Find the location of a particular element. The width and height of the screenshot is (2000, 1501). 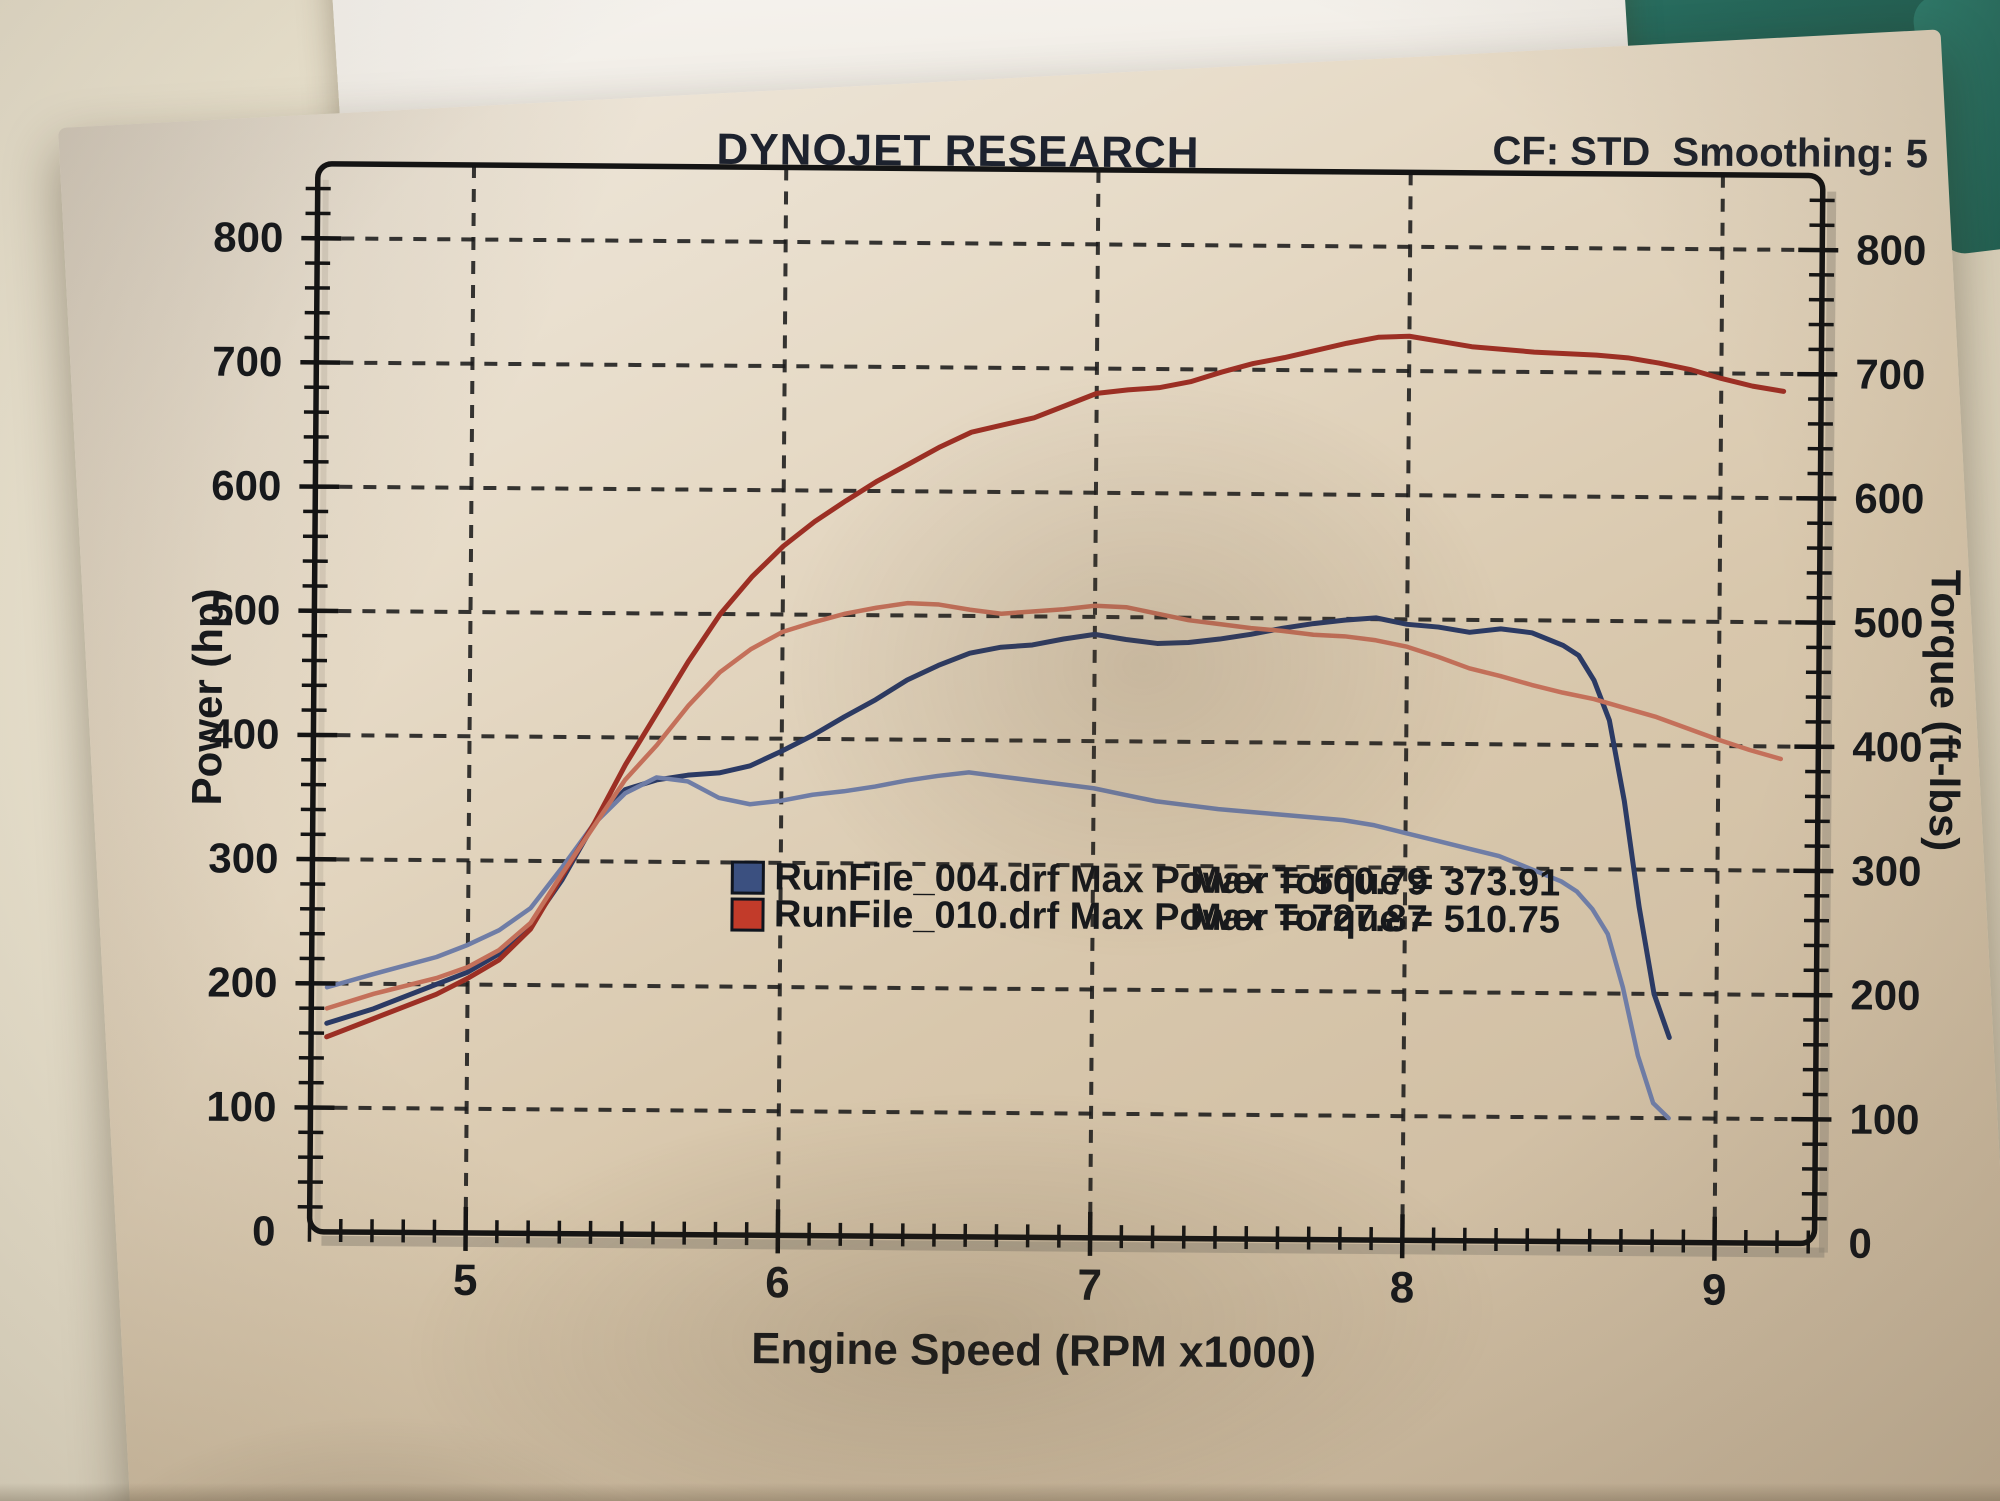

svg-text: Max Torque = 373.91 is located at coordinates (1375, 882).